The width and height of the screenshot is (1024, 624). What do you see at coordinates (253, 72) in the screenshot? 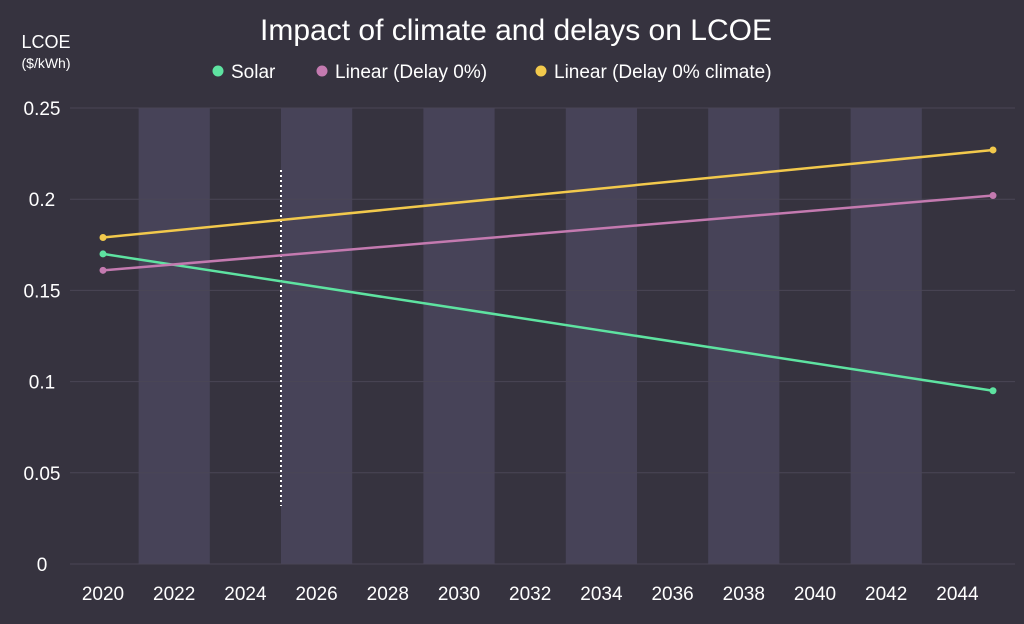
I see `legend-label: Solar` at bounding box center [253, 72].